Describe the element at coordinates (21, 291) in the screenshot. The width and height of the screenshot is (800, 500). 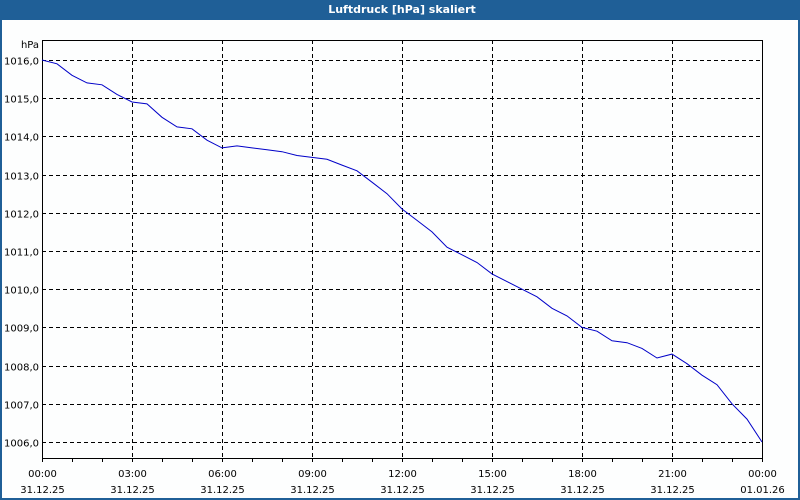
I see `y-tick-label: 1010,0` at that location.